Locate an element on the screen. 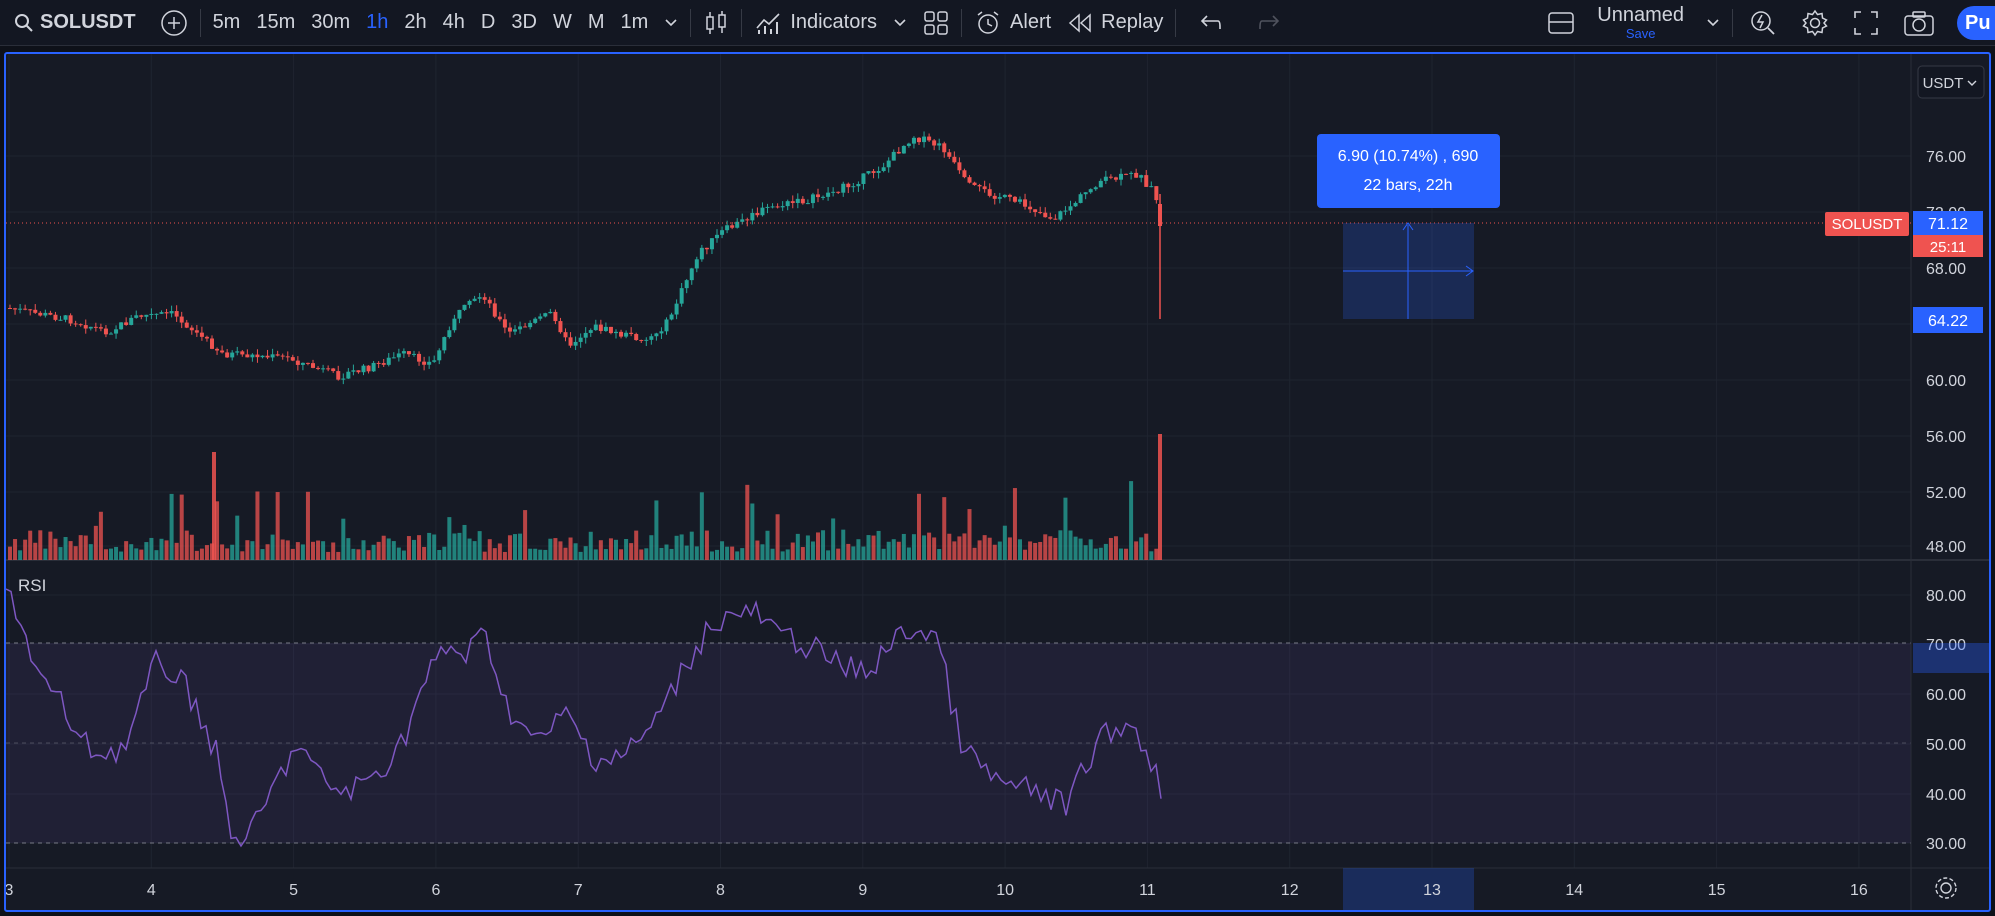  quick-search-button is located at coordinates (1763, 23).